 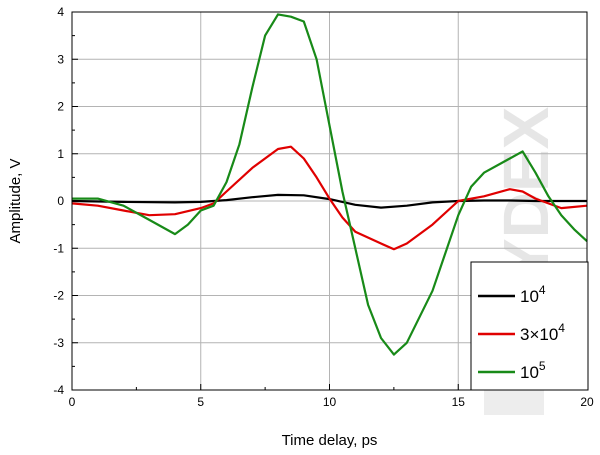 I want to click on y-tick-label: -1, so click(x=58, y=248).